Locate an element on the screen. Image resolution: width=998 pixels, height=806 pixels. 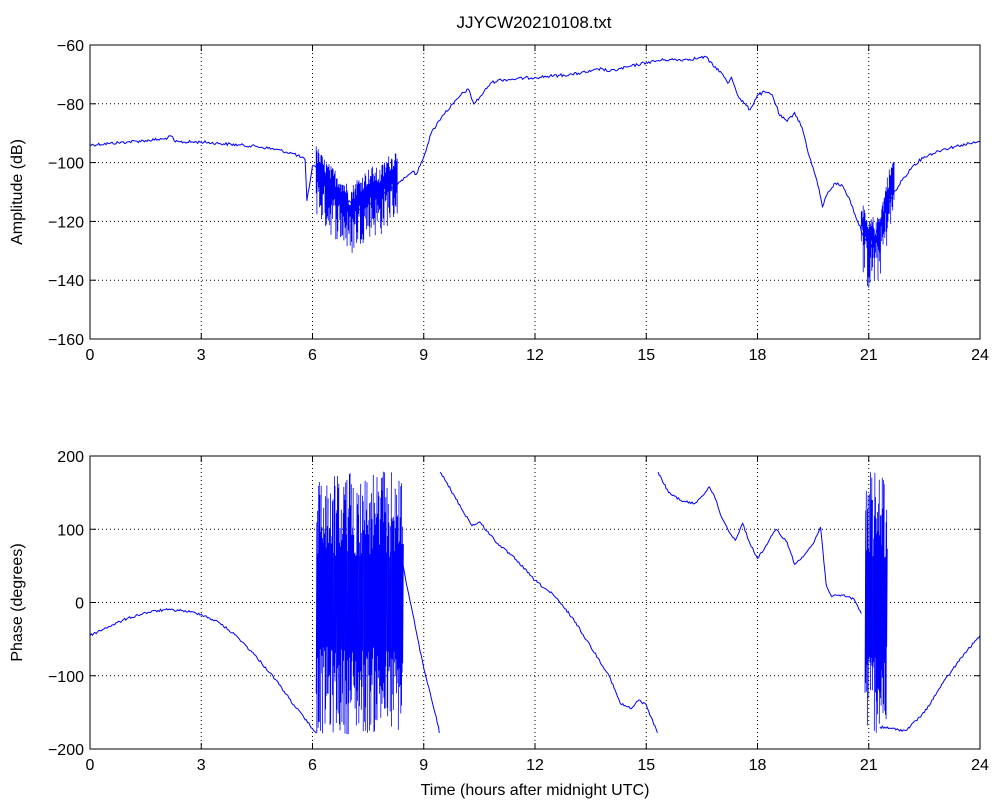
phase-x-tick-label: 6 is located at coordinates (312, 765).